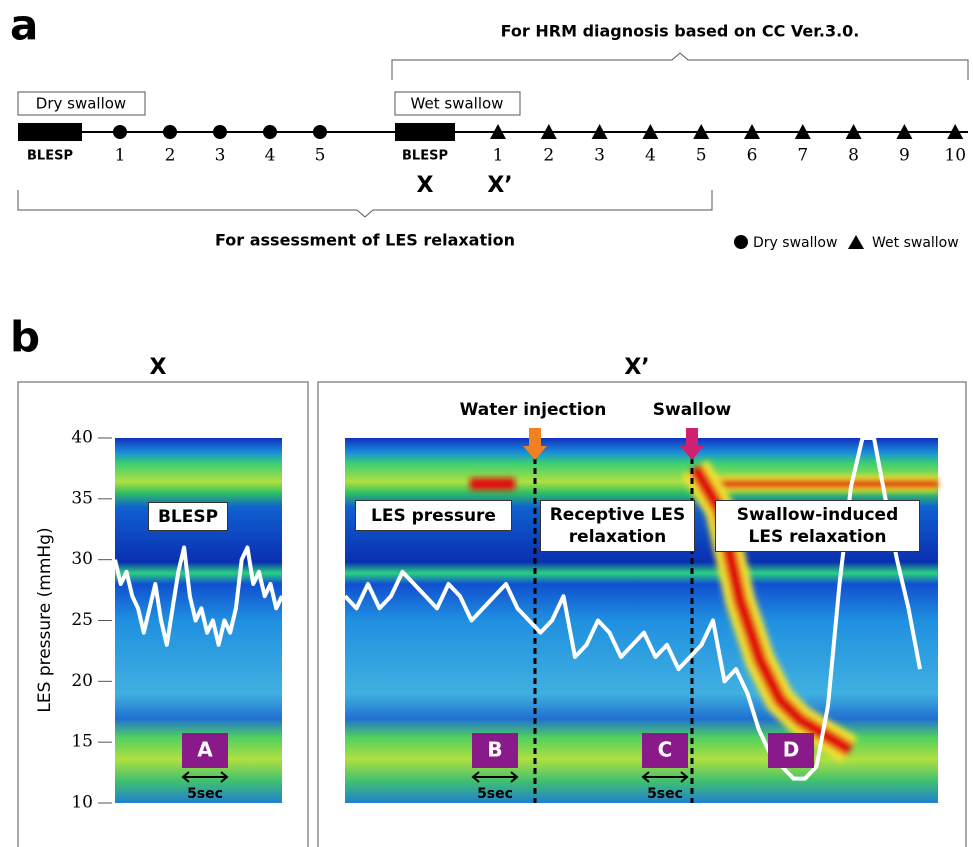 The image size is (973, 847). What do you see at coordinates (45, 619) in the screenshot?
I see `y-axis-label: LES pressure (mmHg)` at bounding box center [45, 619].